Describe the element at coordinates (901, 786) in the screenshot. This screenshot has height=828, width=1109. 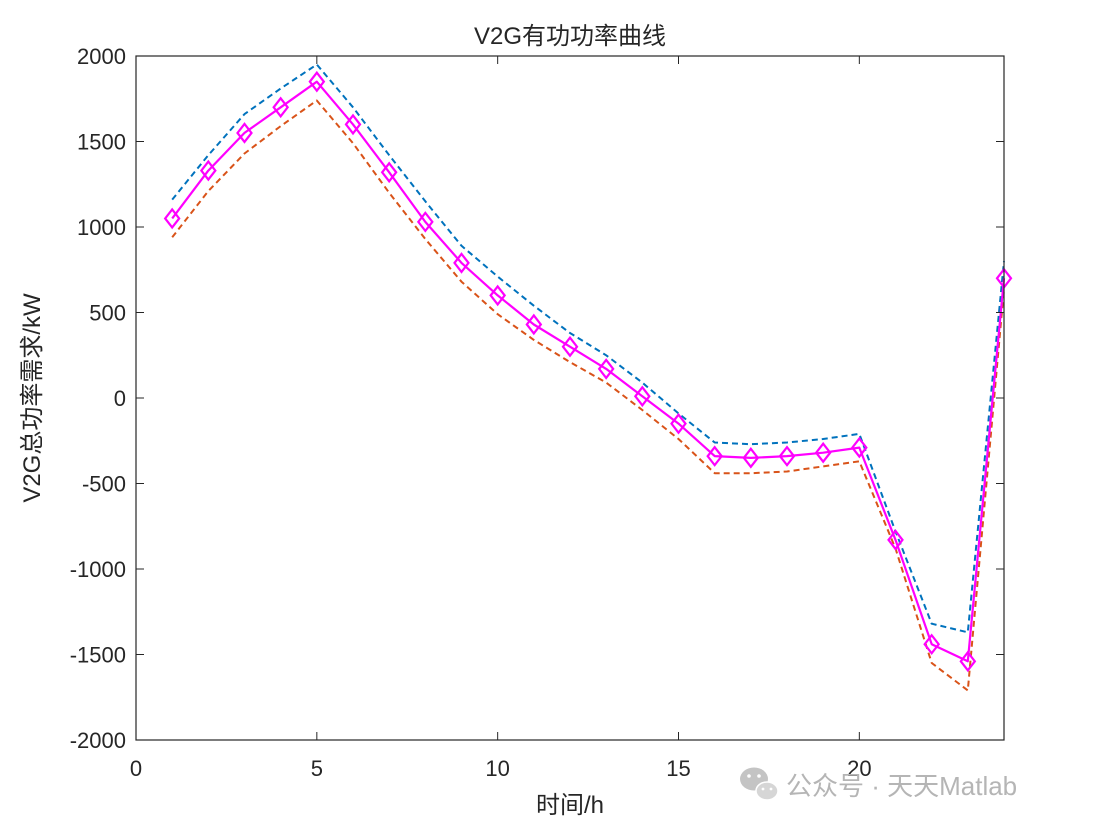
I see `watermark-text: 公众号 · 天天Matlab` at that location.